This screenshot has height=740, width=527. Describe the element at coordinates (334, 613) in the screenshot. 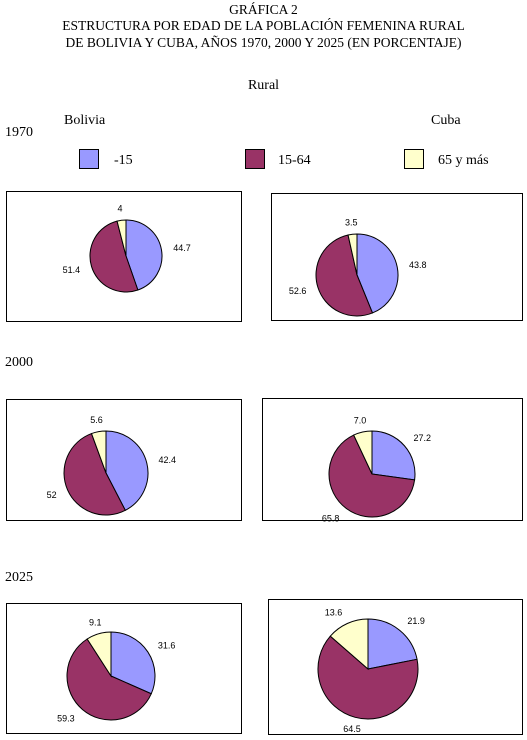

I see `data-label-65-y-m-s: 13.6` at that location.